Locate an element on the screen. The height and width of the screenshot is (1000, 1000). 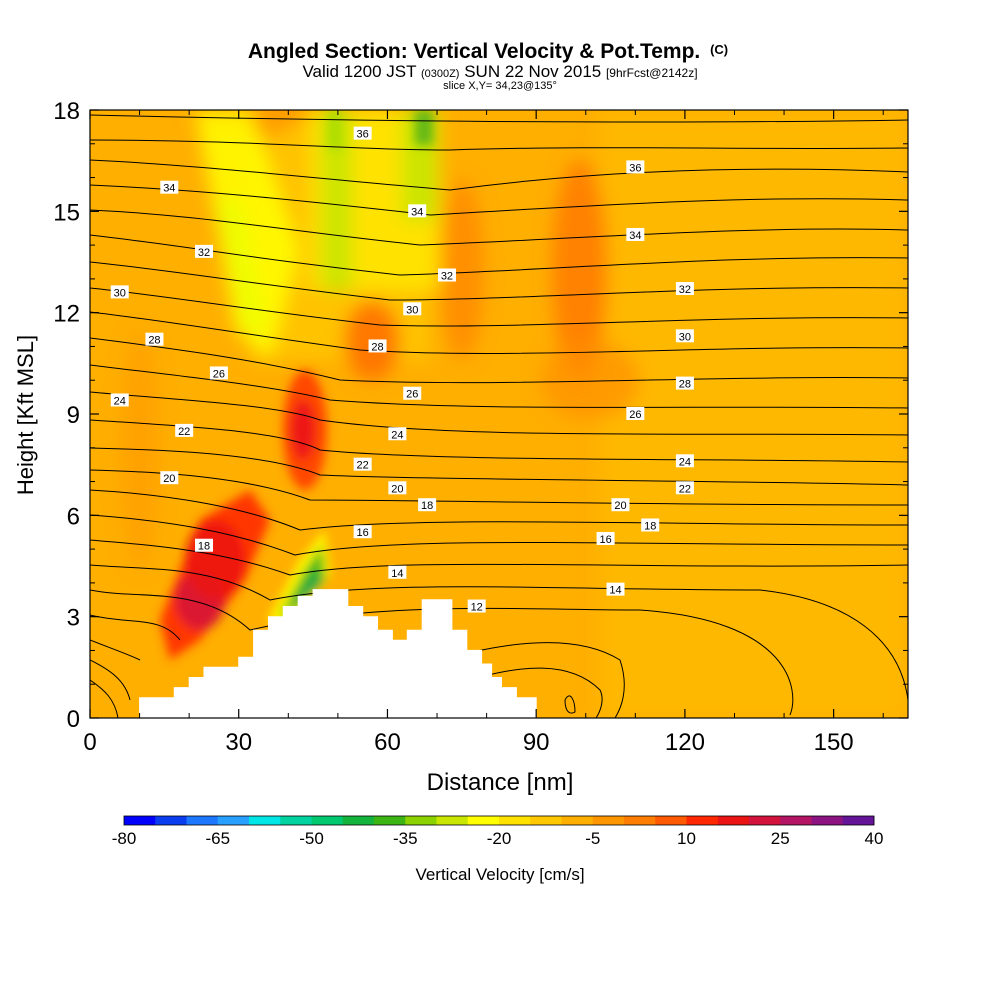
colorbar-tick-label: -80 is located at coordinates (124, 838).